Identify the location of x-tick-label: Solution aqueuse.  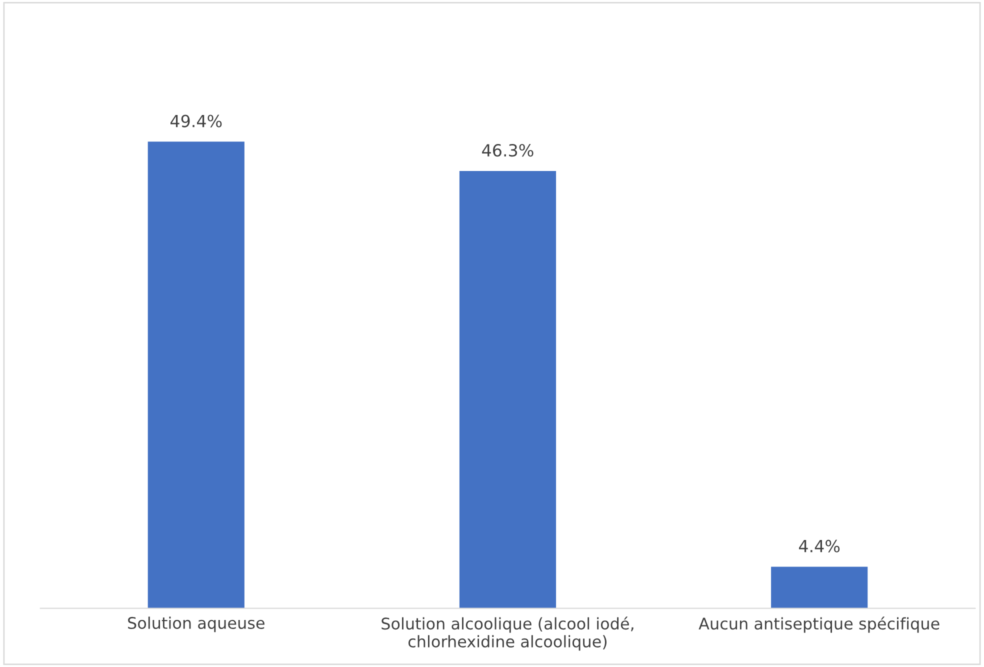
(196, 624).